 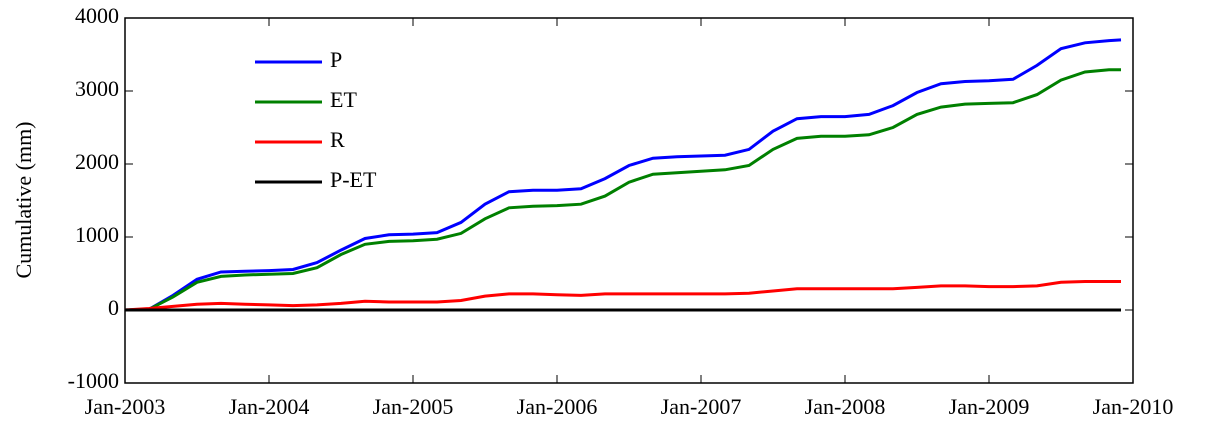 What do you see at coordinates (336, 59) in the screenshot?
I see `legend-label: P` at bounding box center [336, 59].